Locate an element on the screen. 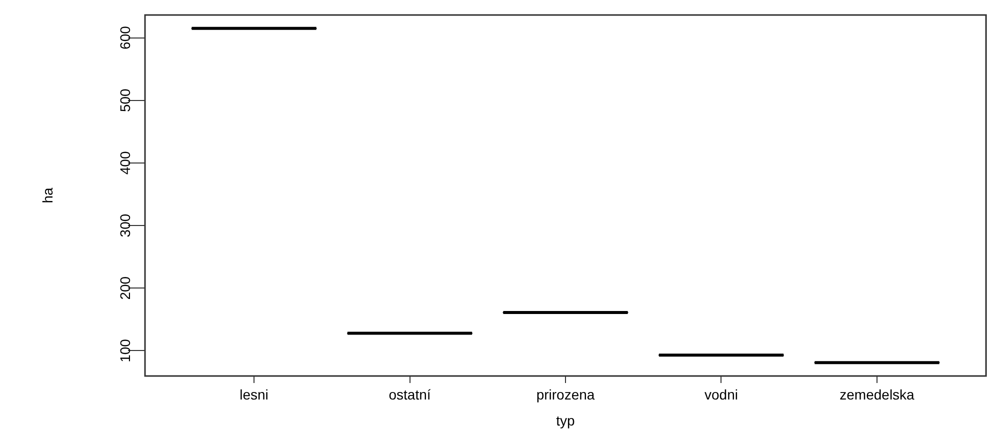  x-tick-label: prirozena is located at coordinates (565, 394).